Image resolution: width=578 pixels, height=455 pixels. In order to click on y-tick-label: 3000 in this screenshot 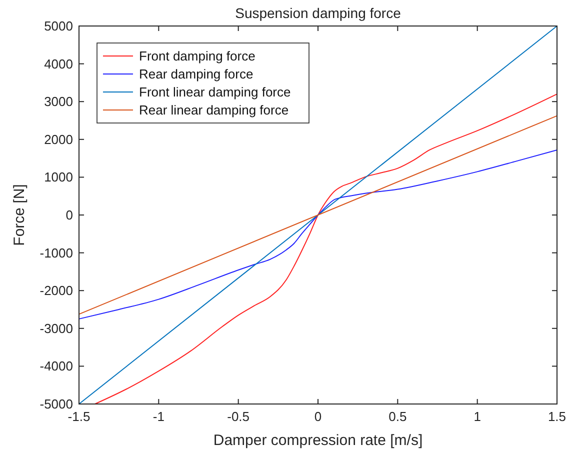, I will do `click(58, 102)`.